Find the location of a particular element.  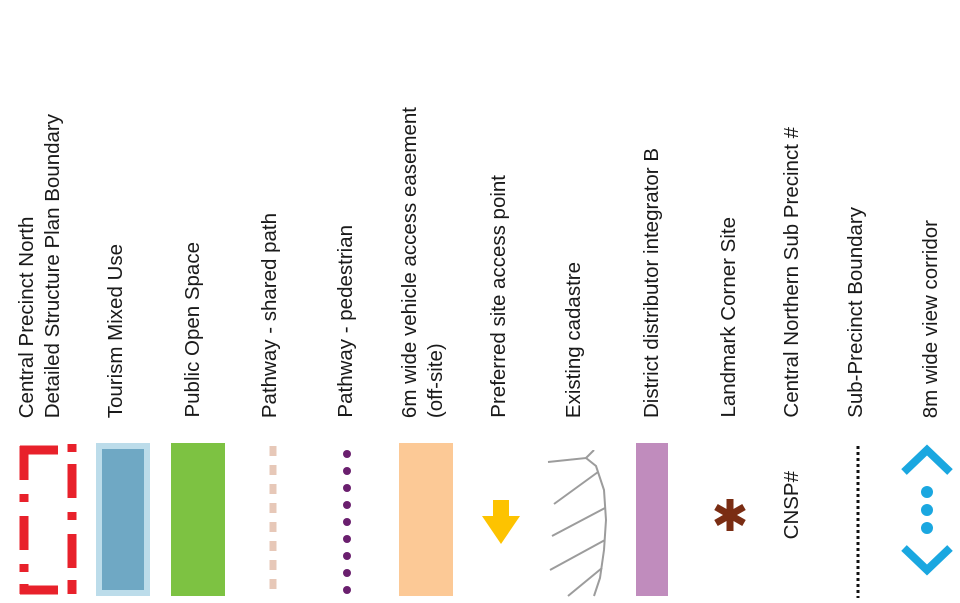

district-distributor-swatch is located at coordinates (652, 519).